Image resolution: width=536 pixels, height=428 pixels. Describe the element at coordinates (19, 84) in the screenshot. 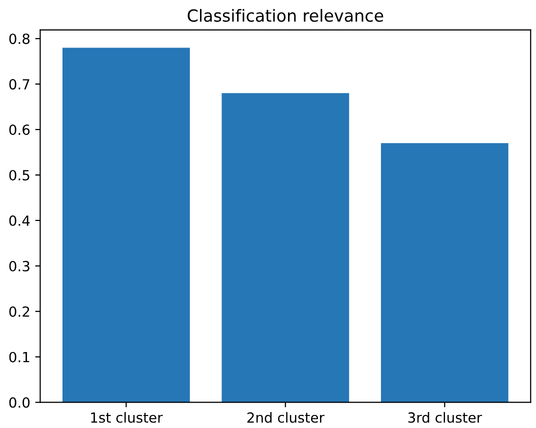

I see `y-tick-label: 0.7` at that location.